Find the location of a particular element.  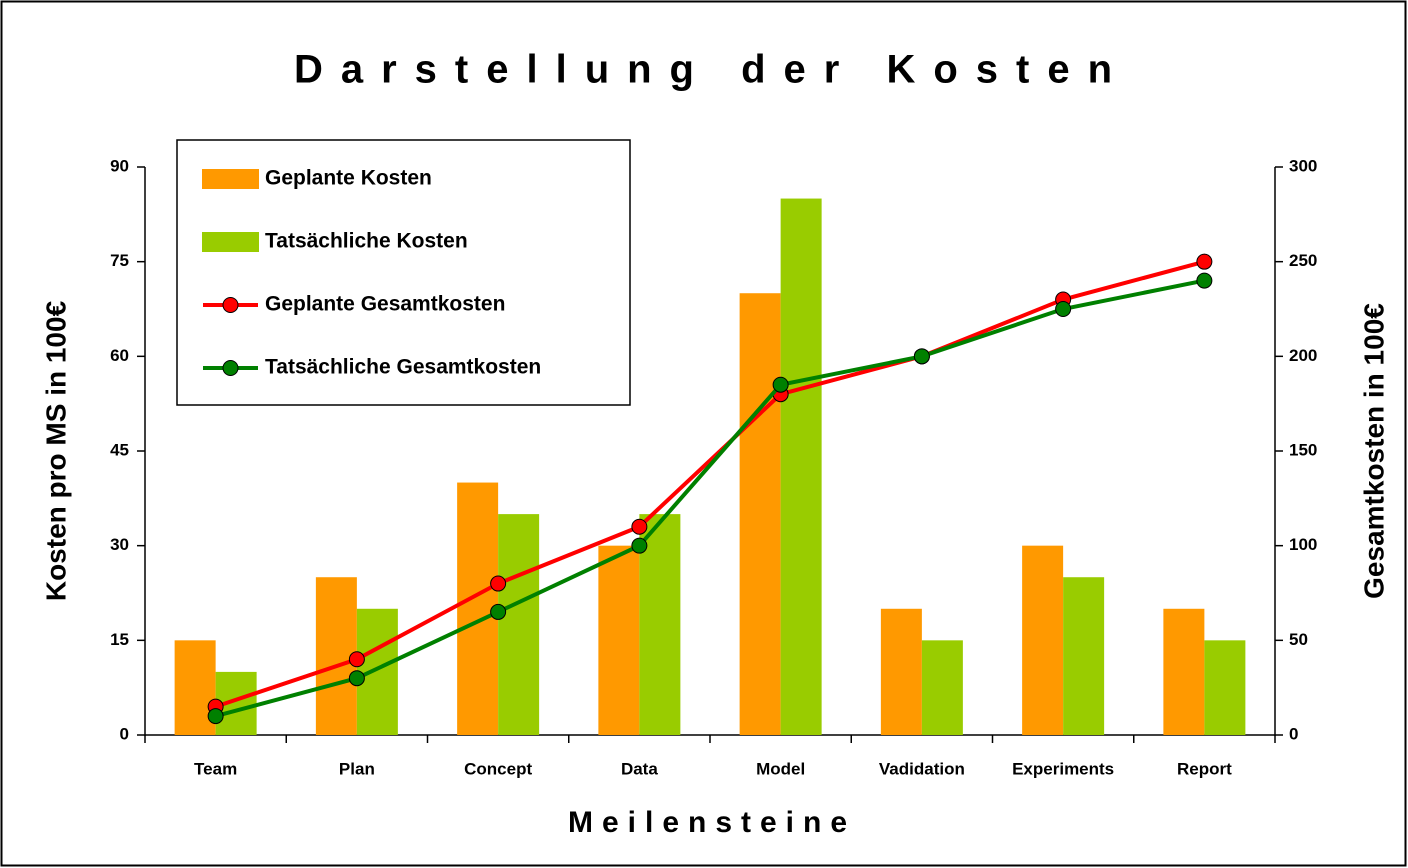

x-tick-label: Plan is located at coordinates (357, 768).